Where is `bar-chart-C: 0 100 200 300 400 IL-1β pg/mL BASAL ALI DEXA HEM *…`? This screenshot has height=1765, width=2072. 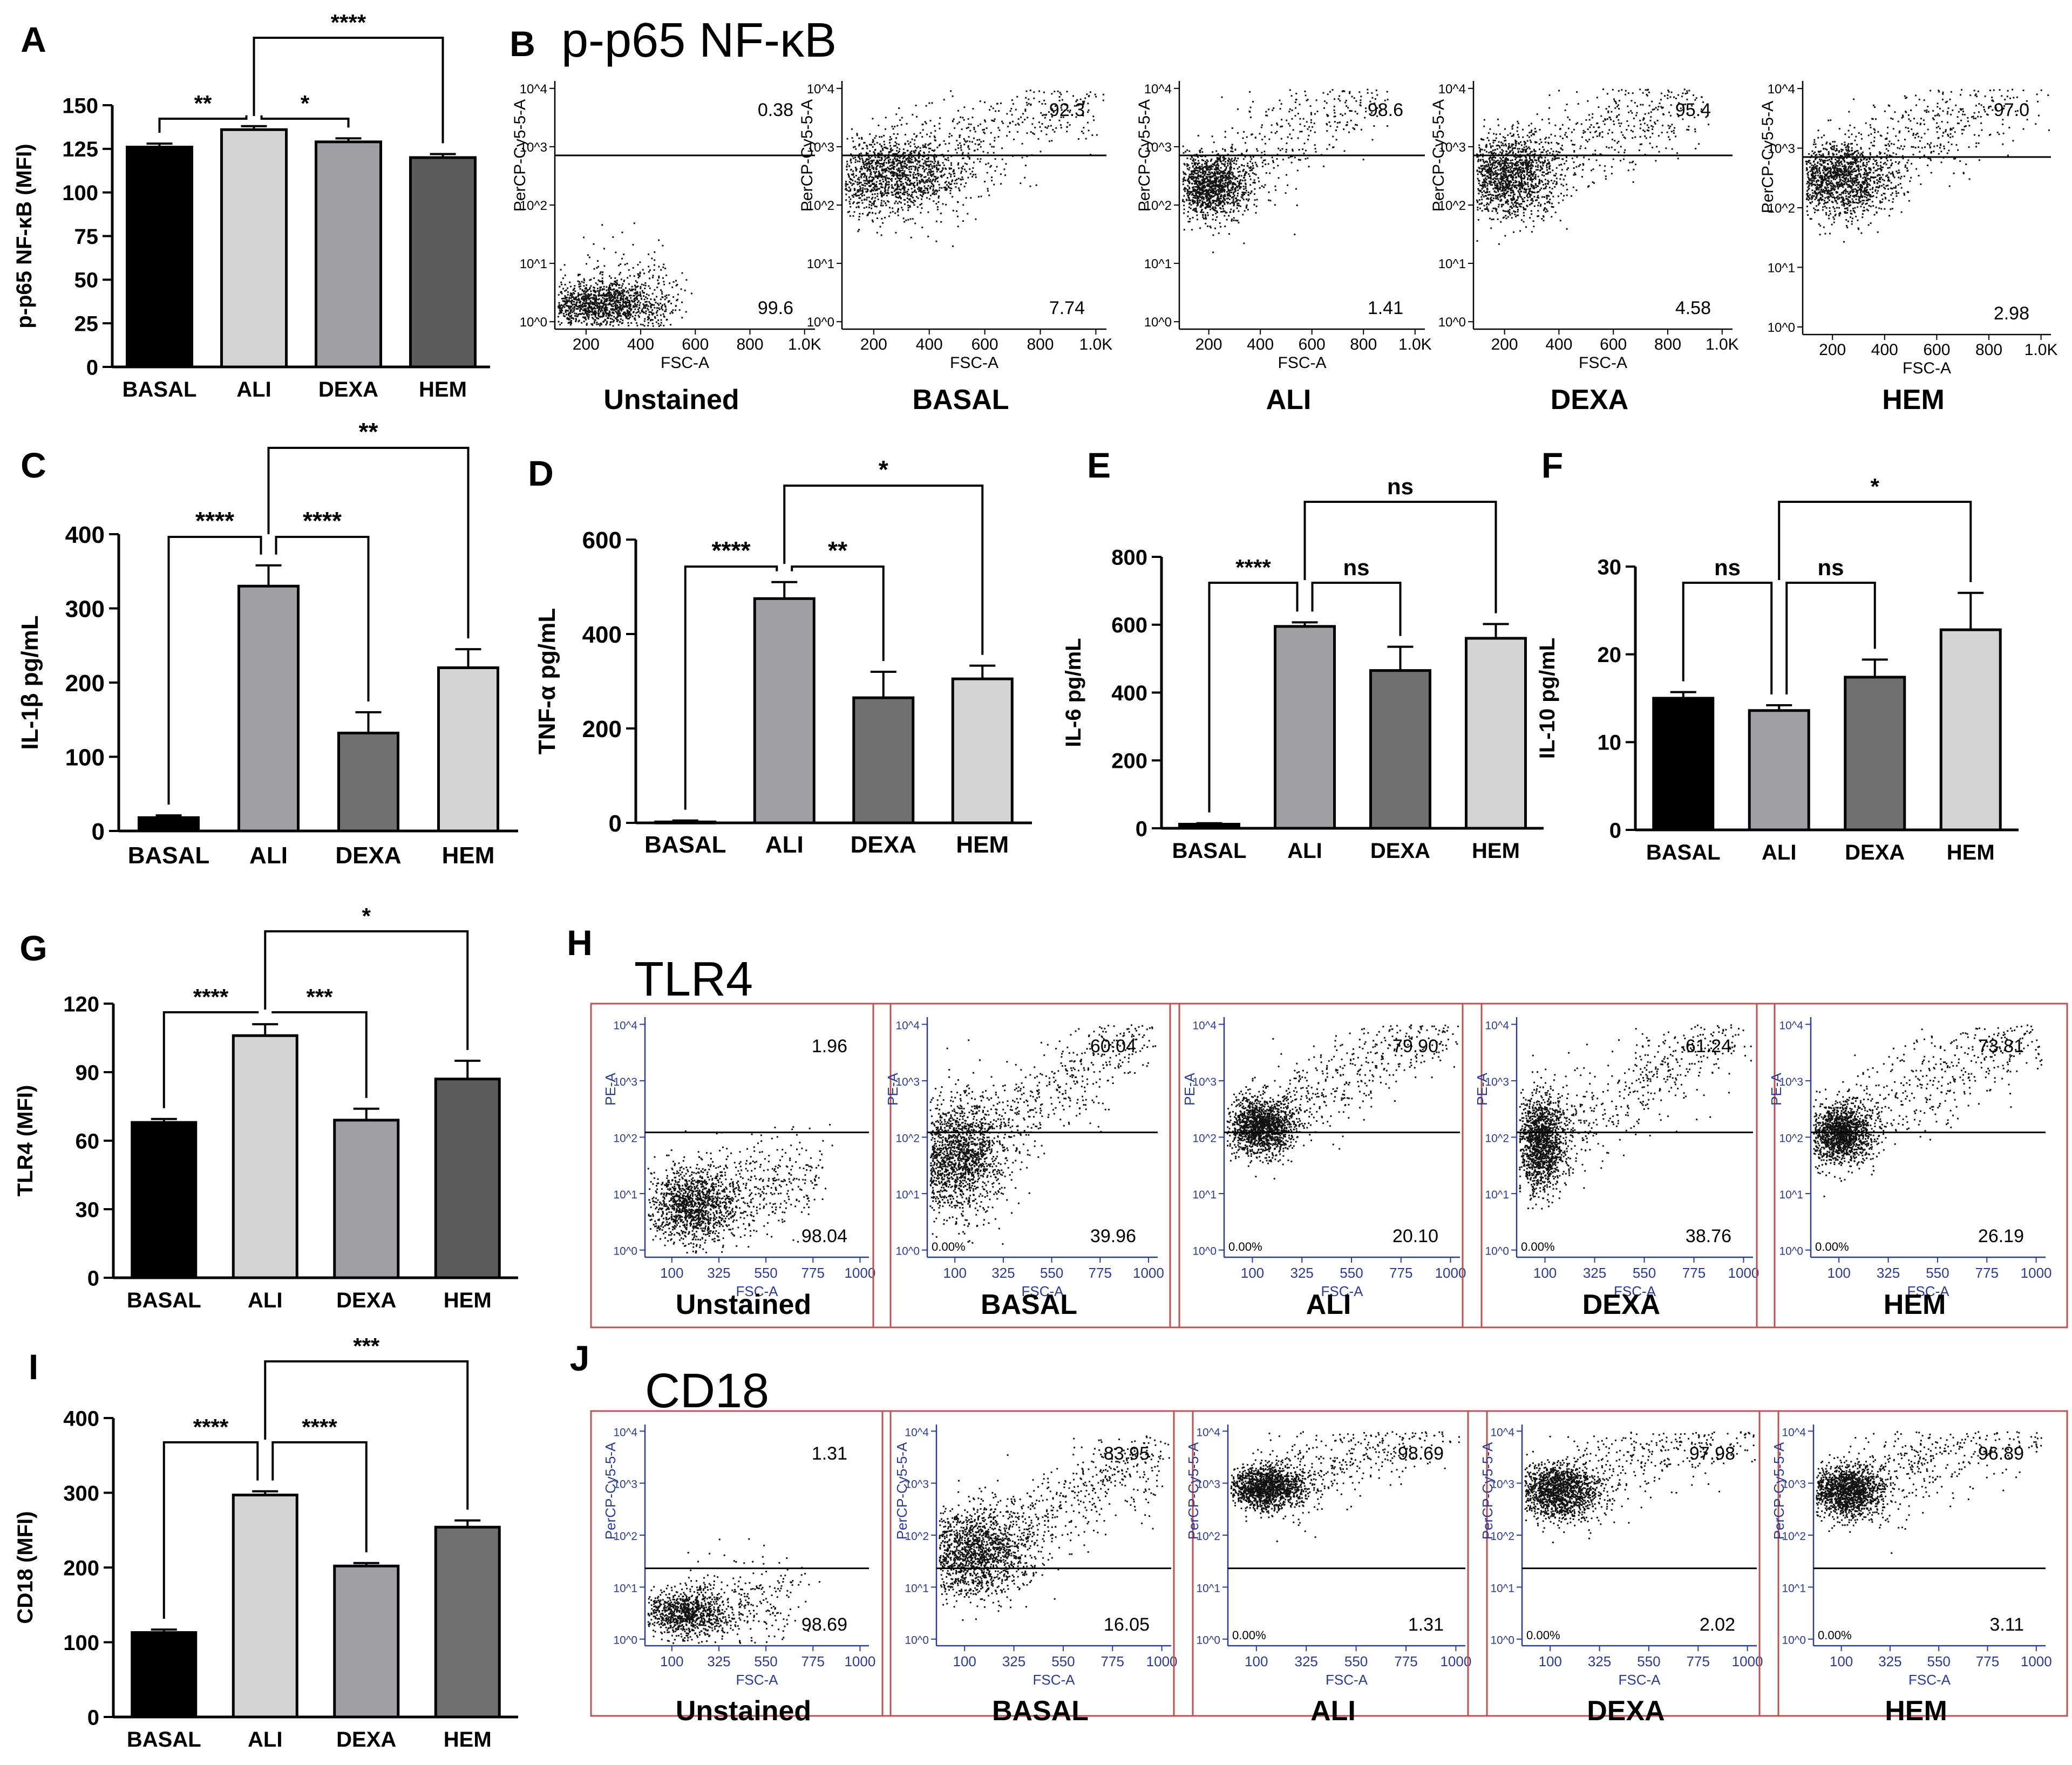 bar-chart-C: 0 100 200 300 400 IL-1β pg/mL BASAL ALI DEXA HEM *… is located at coordinates (267, 643).